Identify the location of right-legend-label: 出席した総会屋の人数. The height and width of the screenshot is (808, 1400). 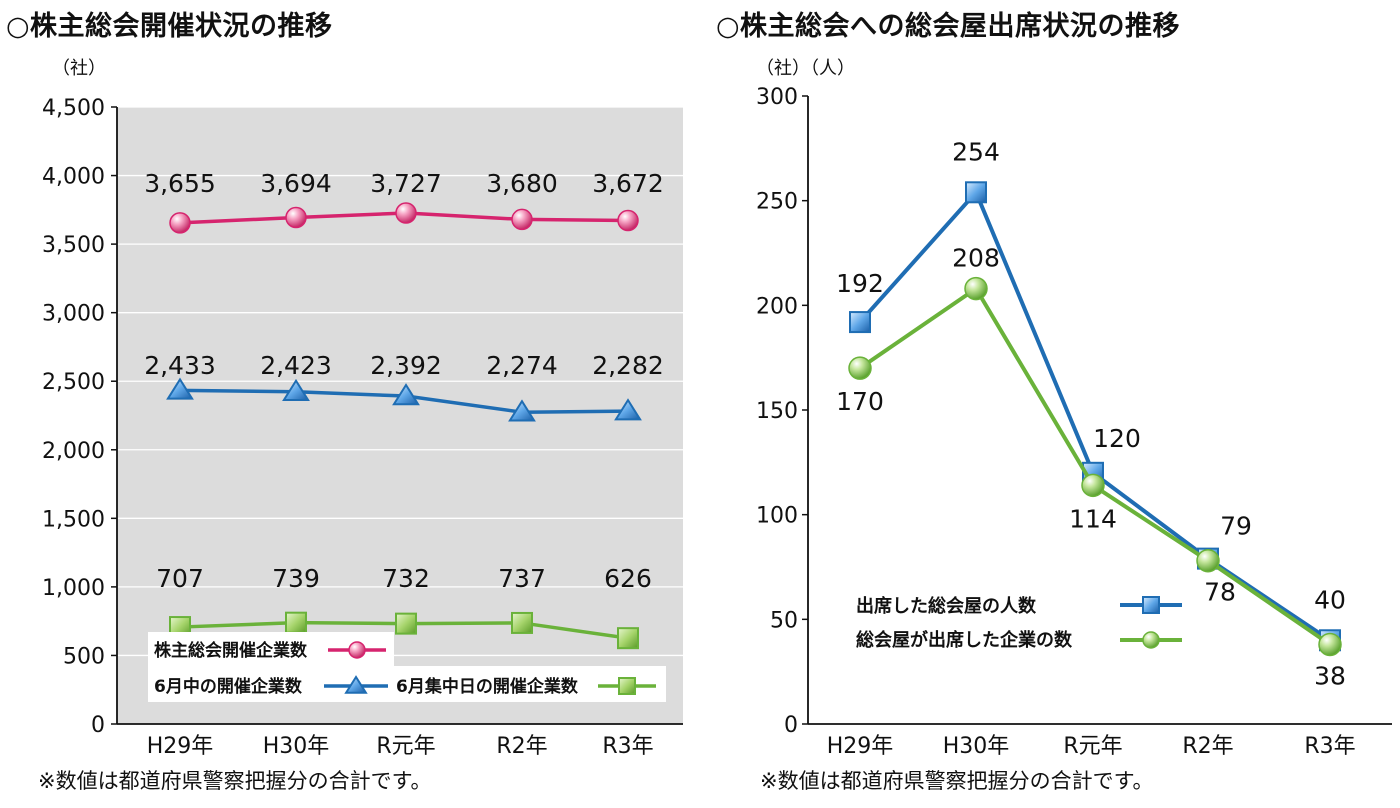
(946, 606).